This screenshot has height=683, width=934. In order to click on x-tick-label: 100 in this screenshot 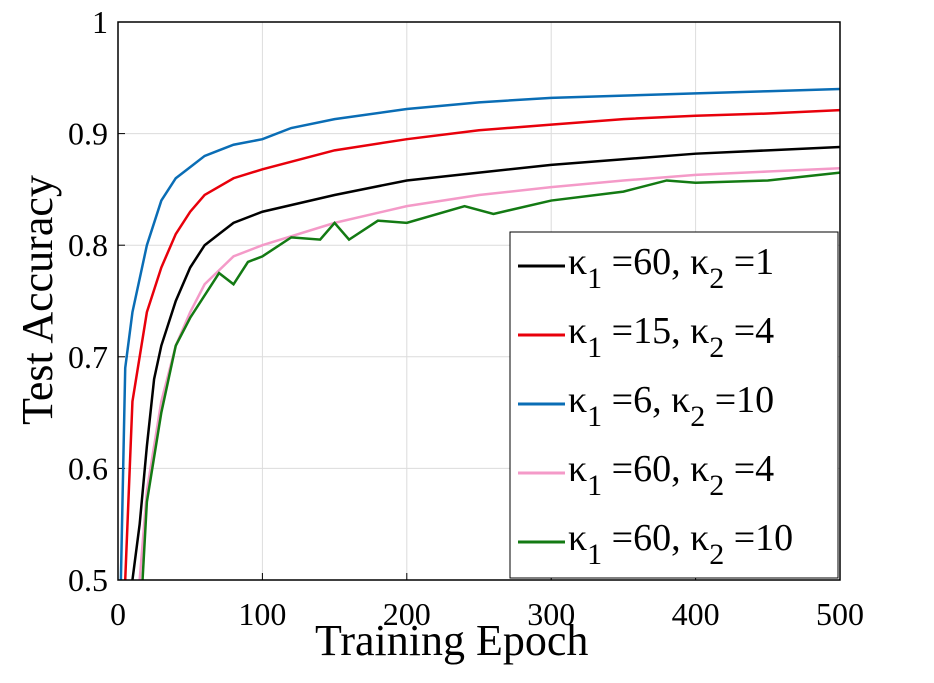, I will do `click(262, 614)`.